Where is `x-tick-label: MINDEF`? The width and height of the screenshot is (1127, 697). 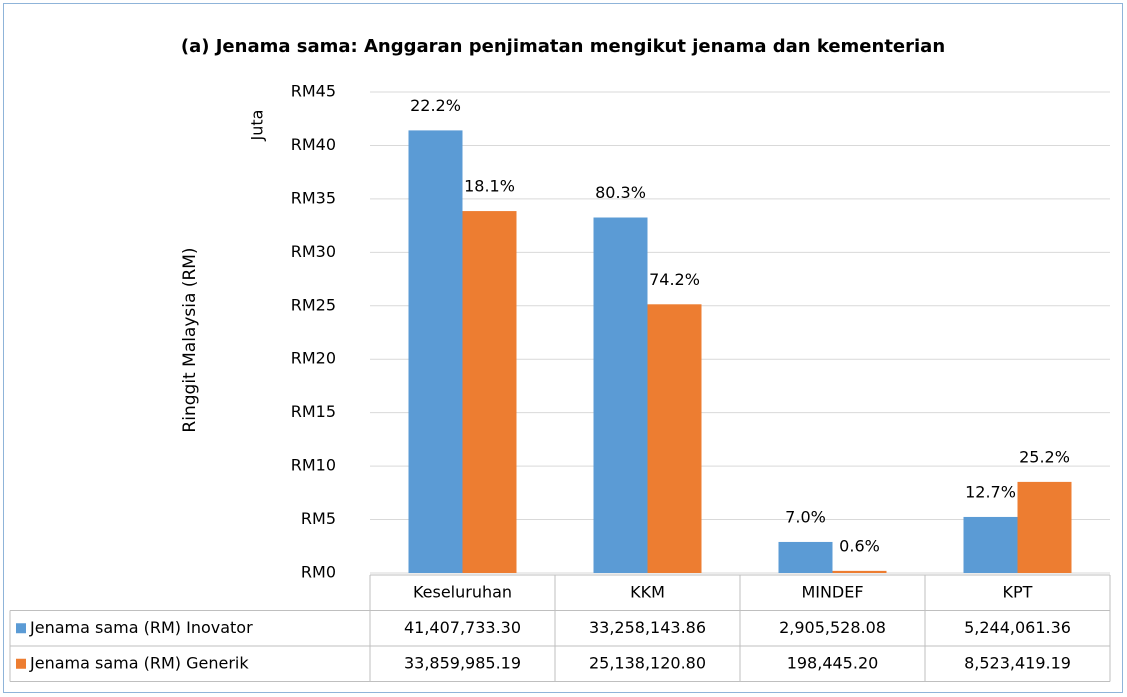
x-tick-label: MINDEF is located at coordinates (832, 591).